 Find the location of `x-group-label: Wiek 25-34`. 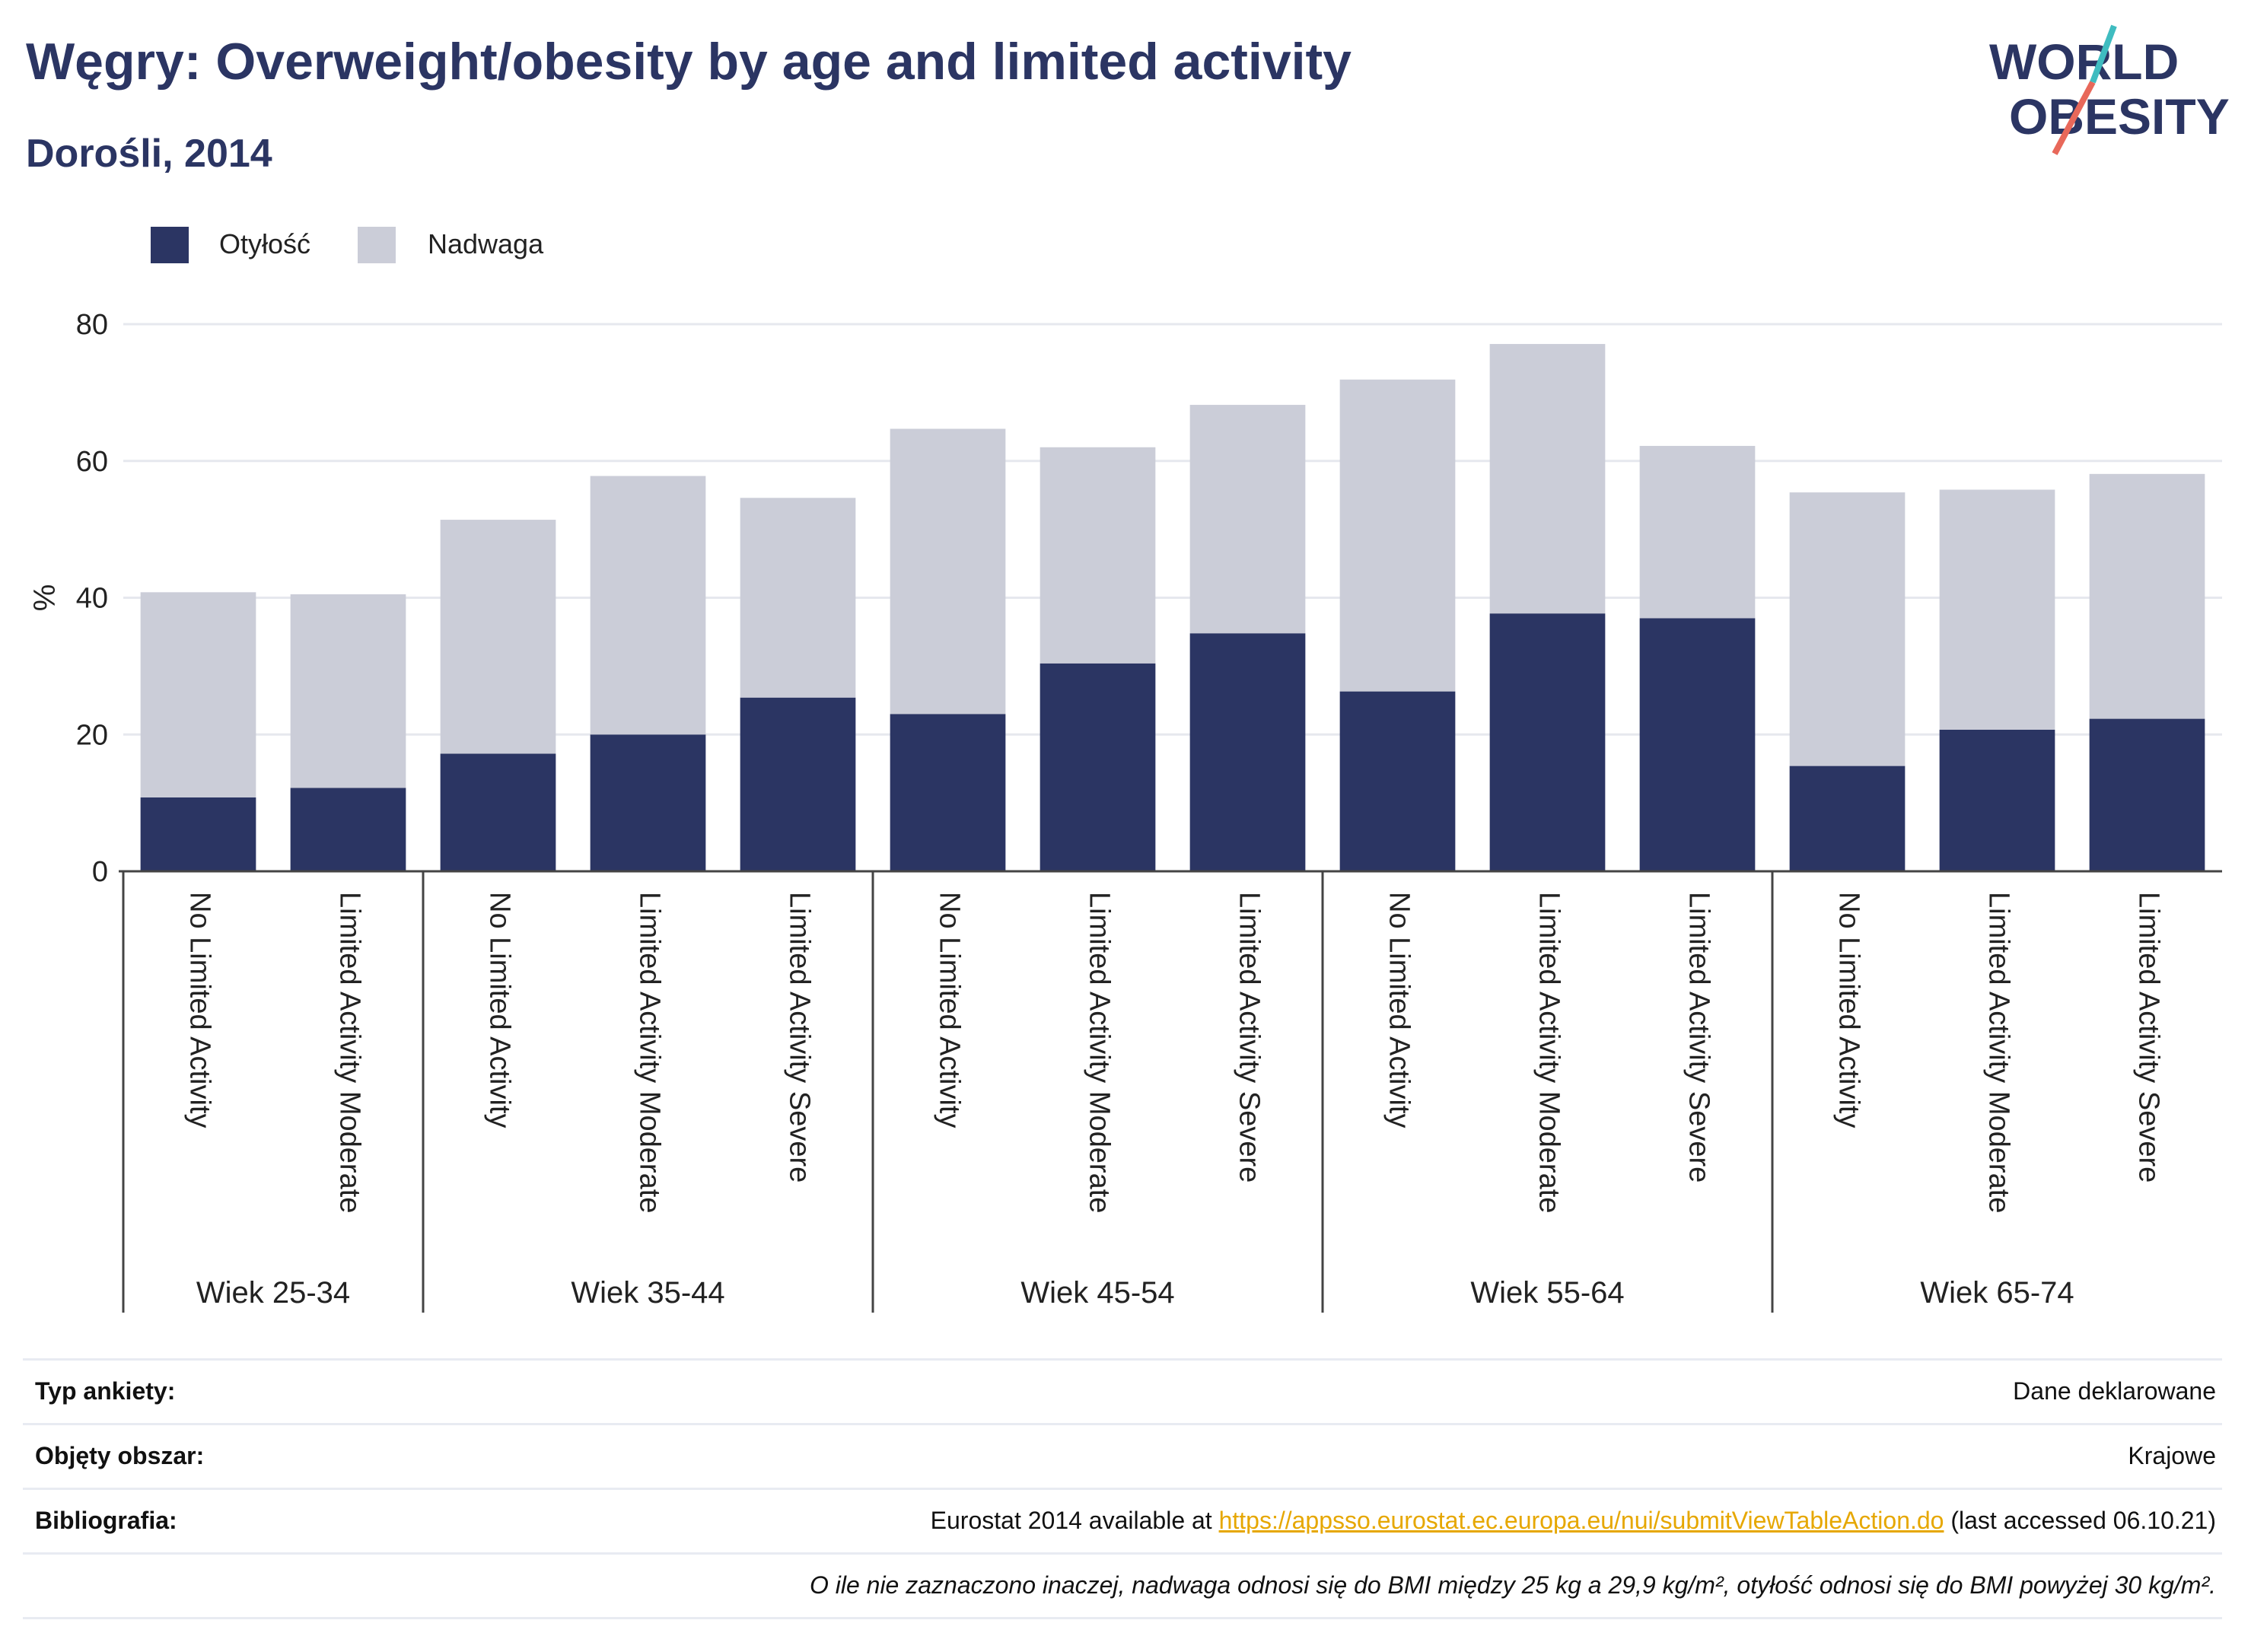

x-group-label: Wiek 25-34 is located at coordinates (273, 1293).